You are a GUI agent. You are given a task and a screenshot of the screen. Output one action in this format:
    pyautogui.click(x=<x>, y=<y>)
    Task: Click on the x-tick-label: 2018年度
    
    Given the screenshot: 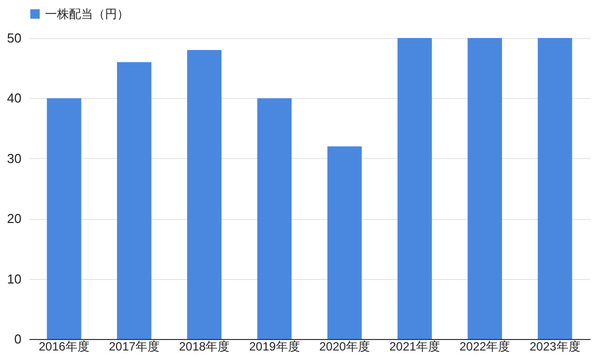 What is the action you would take?
    pyautogui.click(x=204, y=347)
    